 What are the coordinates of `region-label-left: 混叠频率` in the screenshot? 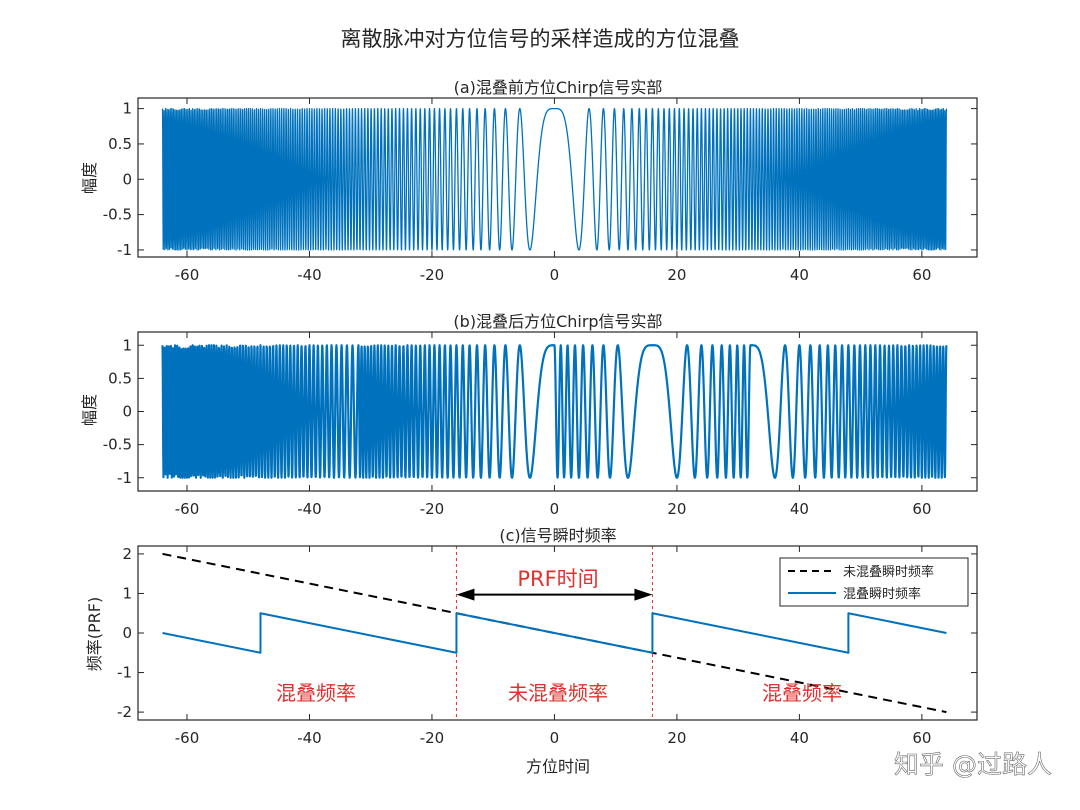 It's located at (316, 693).